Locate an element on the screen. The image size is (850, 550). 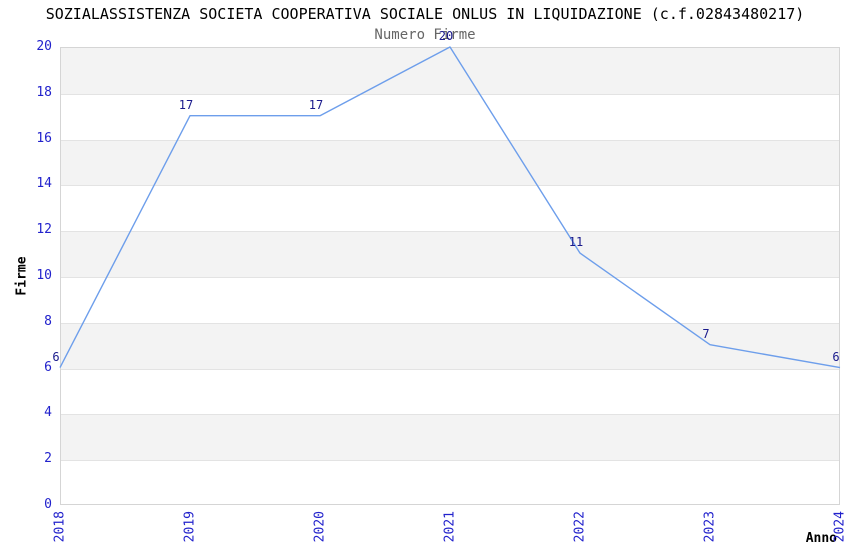
data-point-label: 7 is located at coordinates (706, 333).